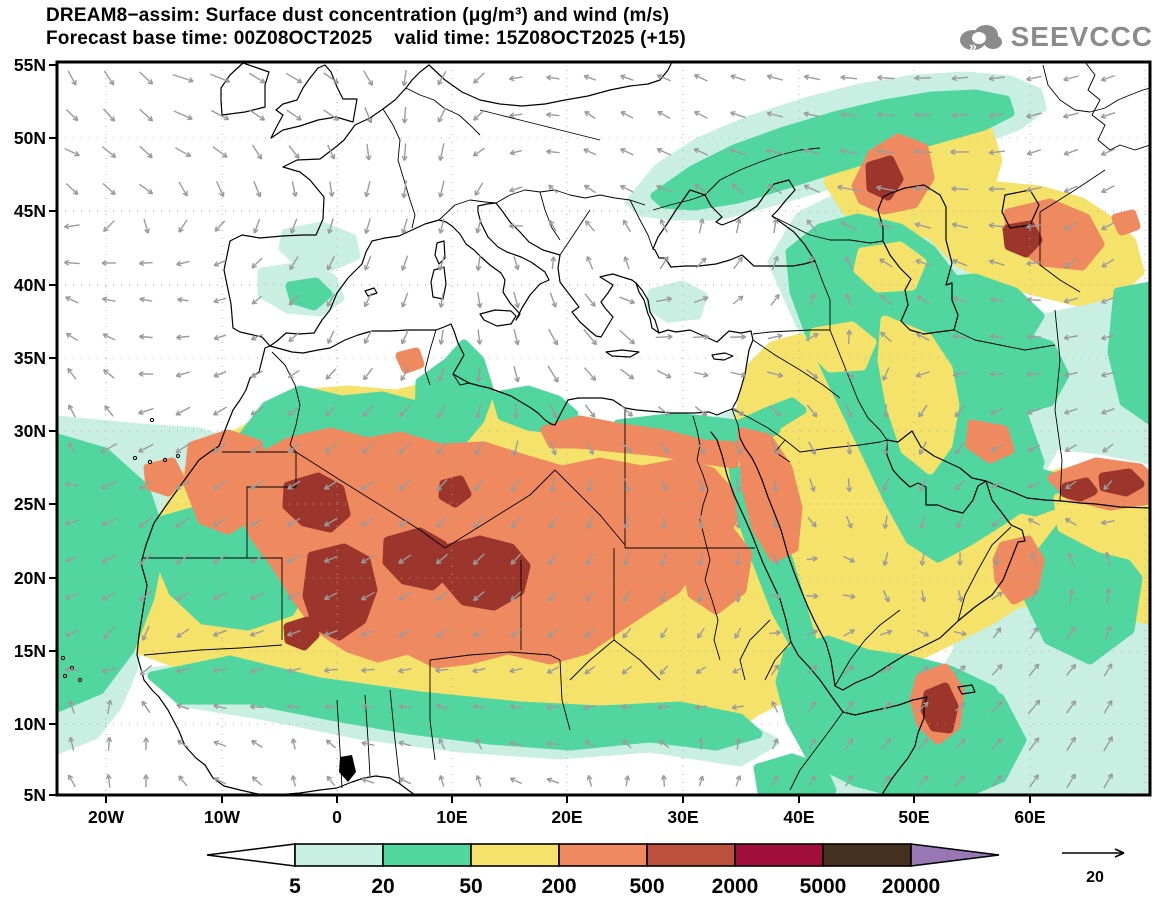 This screenshot has width=1165, height=907. I want to click on seevccc-logo: » SEEVCCC, so click(1053, 37).